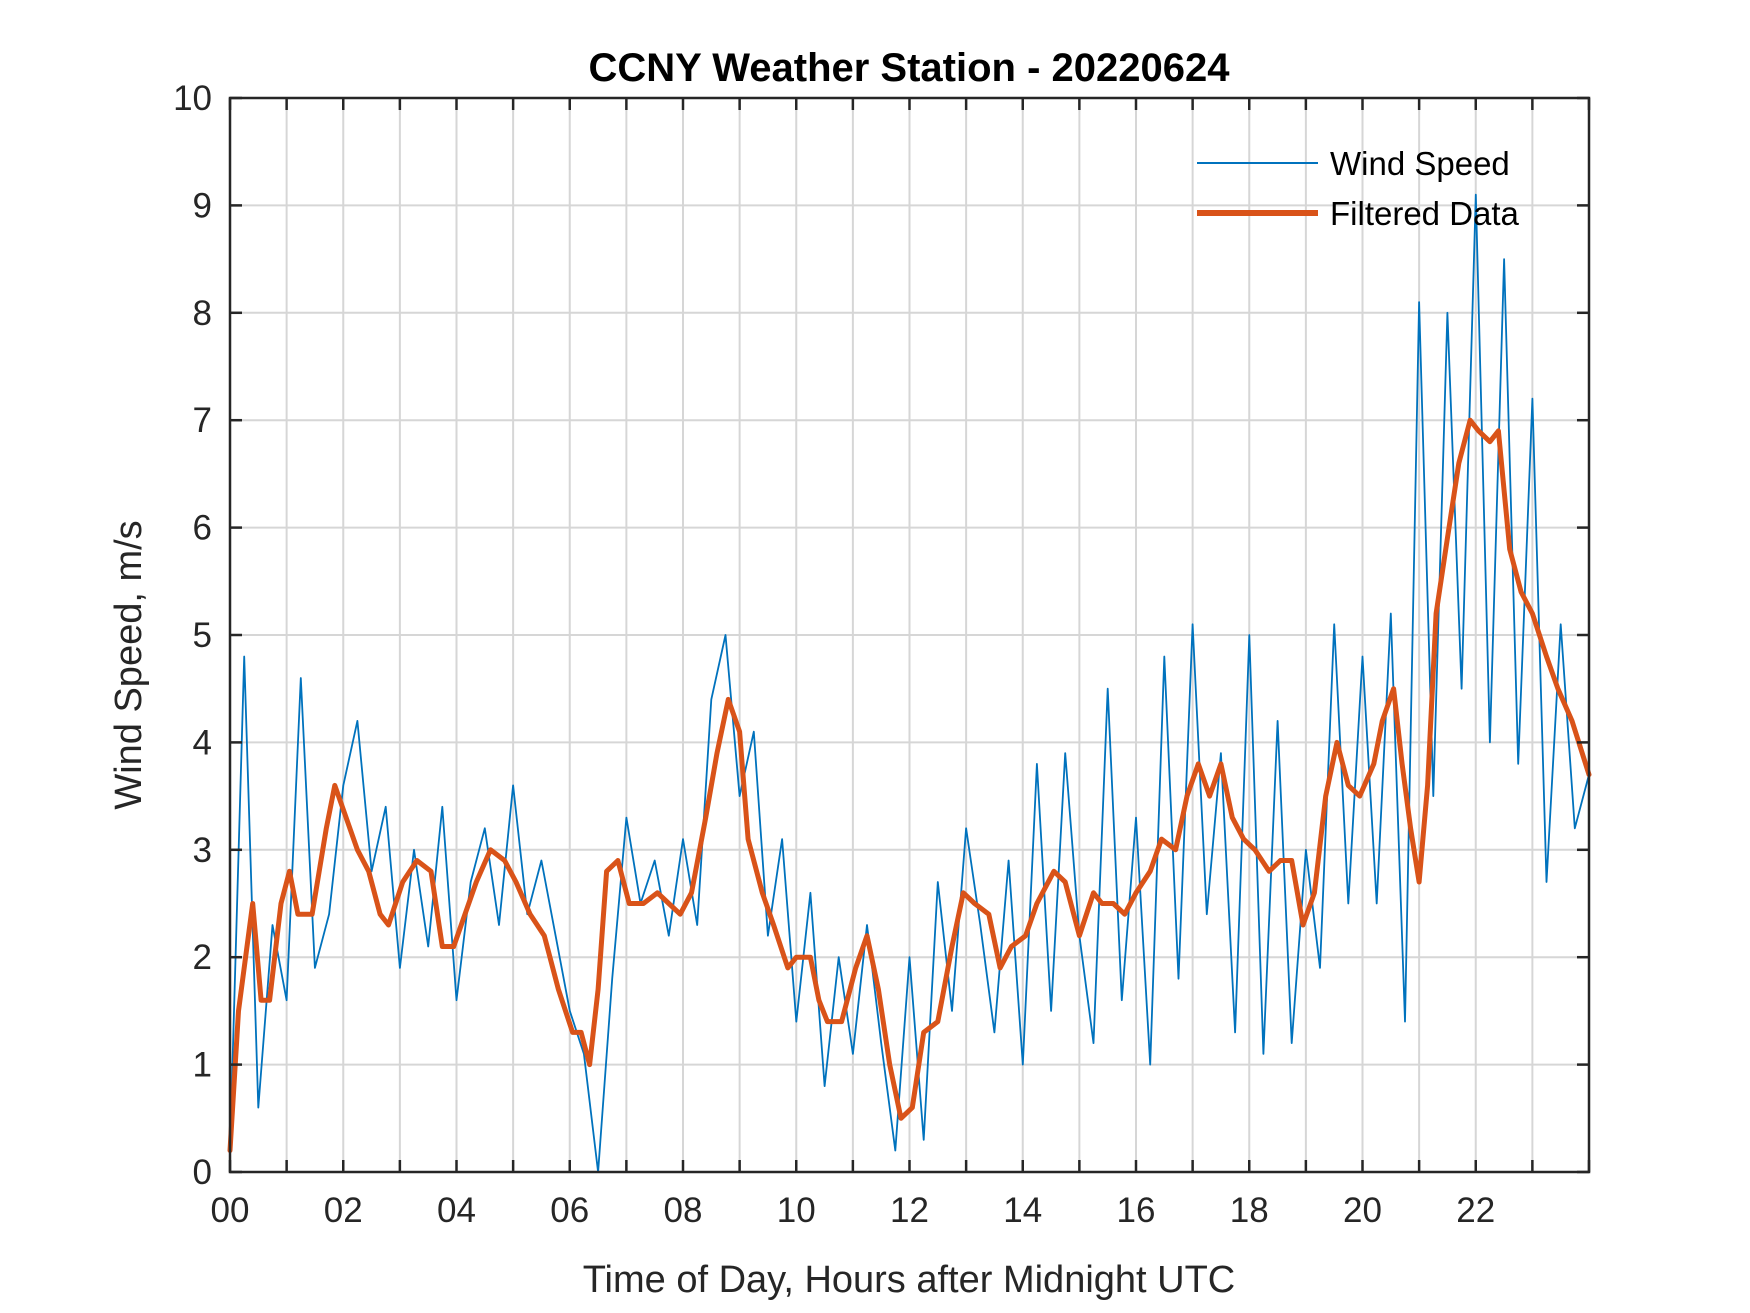 The width and height of the screenshot is (1750, 1313). I want to click on x-tick-label: 16, so click(1136, 1210).